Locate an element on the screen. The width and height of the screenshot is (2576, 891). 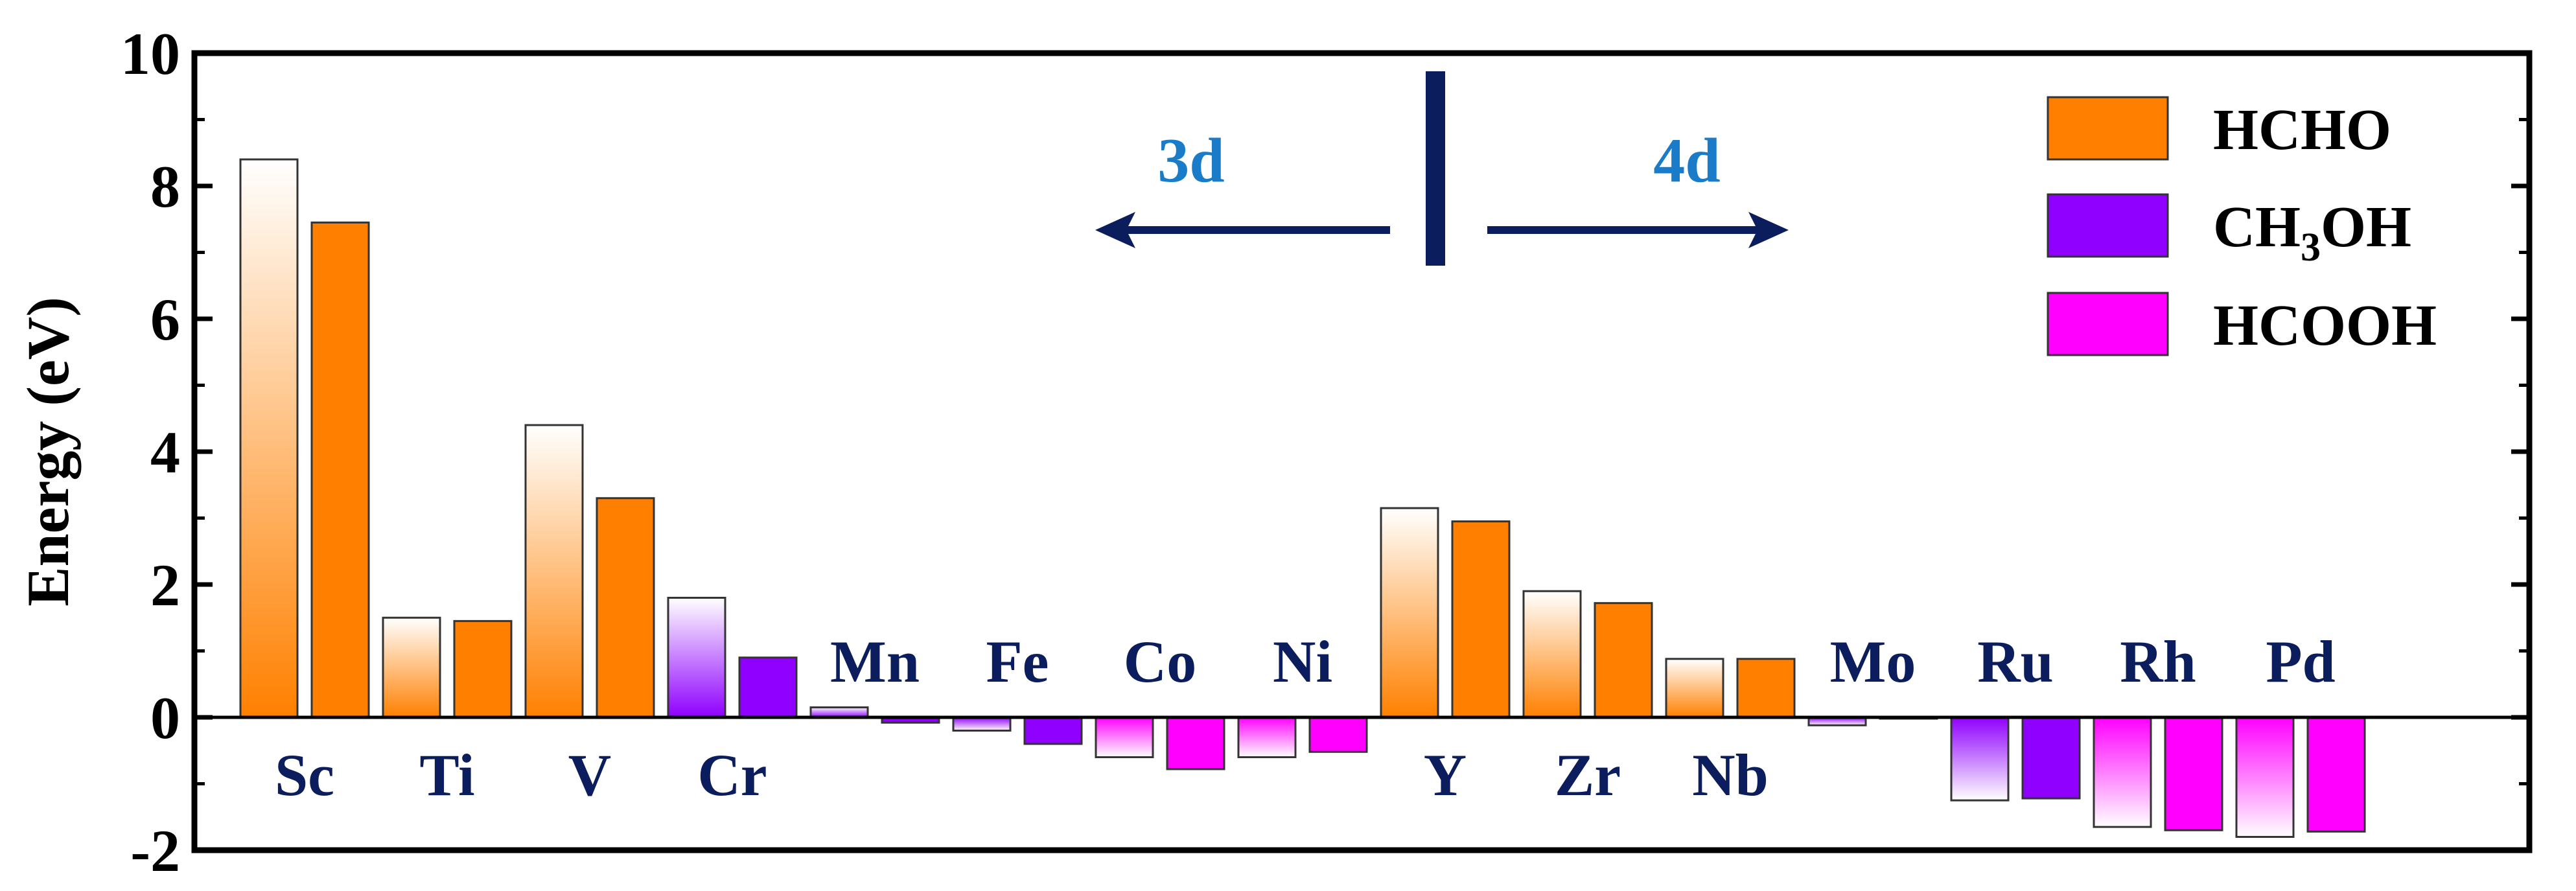
bar-ru-gradient is located at coordinates (1980, 759).